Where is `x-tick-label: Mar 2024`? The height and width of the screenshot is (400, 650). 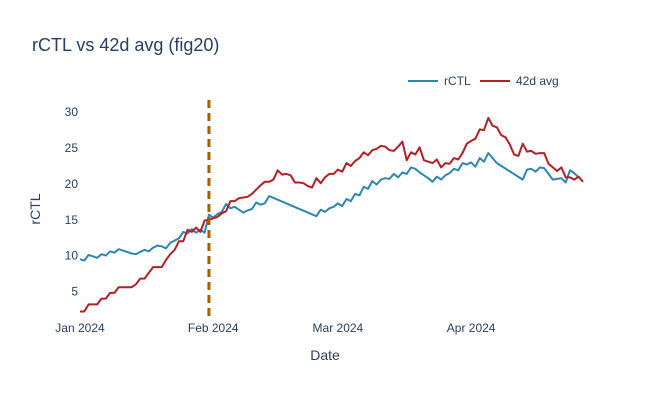
x-tick-label: Mar 2024 is located at coordinates (338, 328).